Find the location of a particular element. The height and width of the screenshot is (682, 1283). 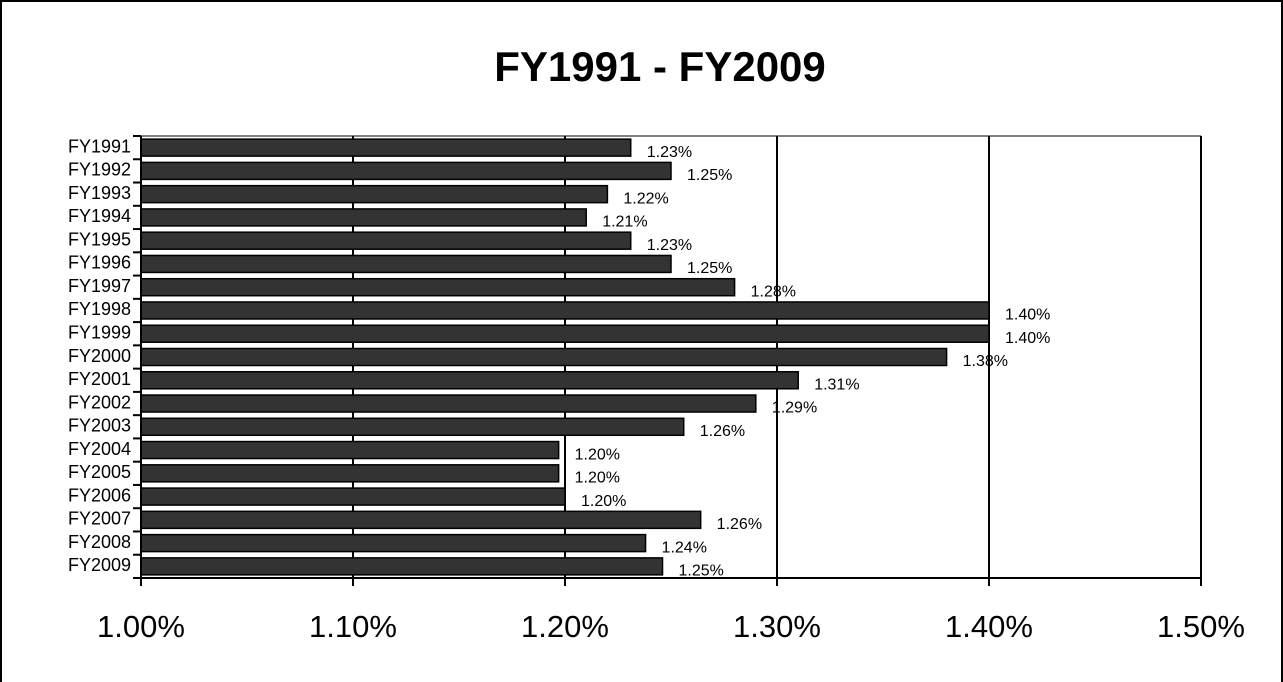

y-tick-label: FY1997 is located at coordinates (99, 286).